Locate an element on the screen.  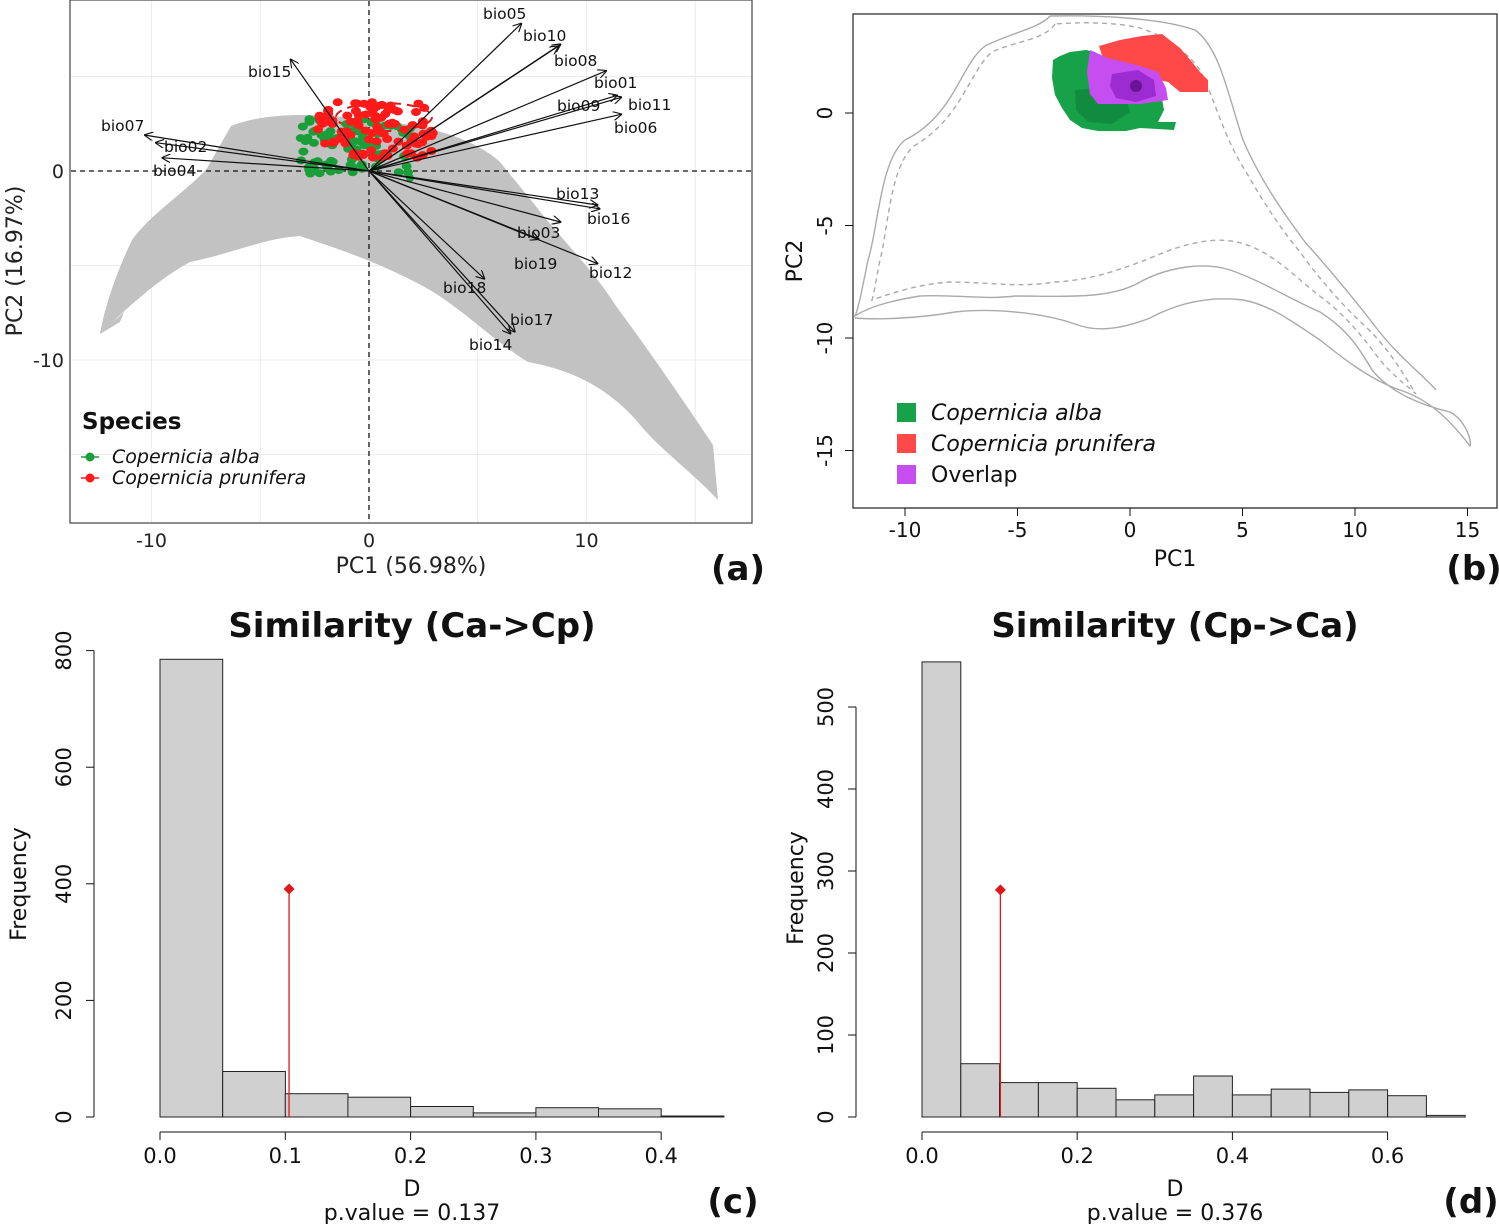
arrow-bio01 is located at coordinates (487, 121).